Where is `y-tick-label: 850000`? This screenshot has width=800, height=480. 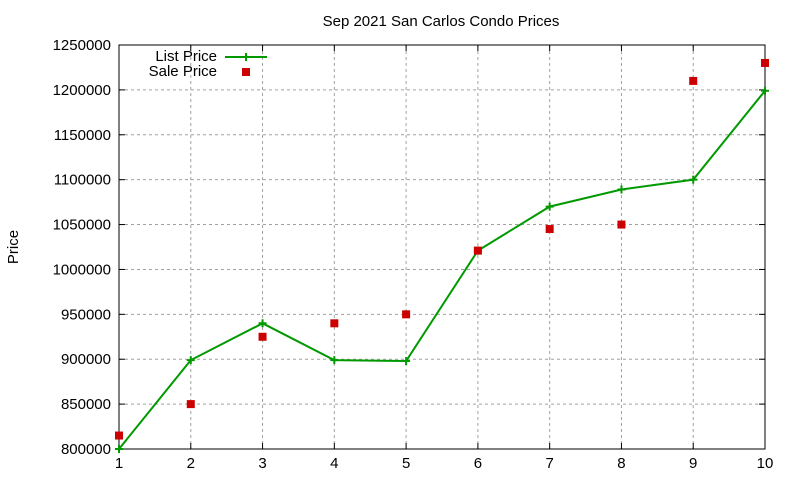 y-tick-label: 850000 is located at coordinates (86, 404).